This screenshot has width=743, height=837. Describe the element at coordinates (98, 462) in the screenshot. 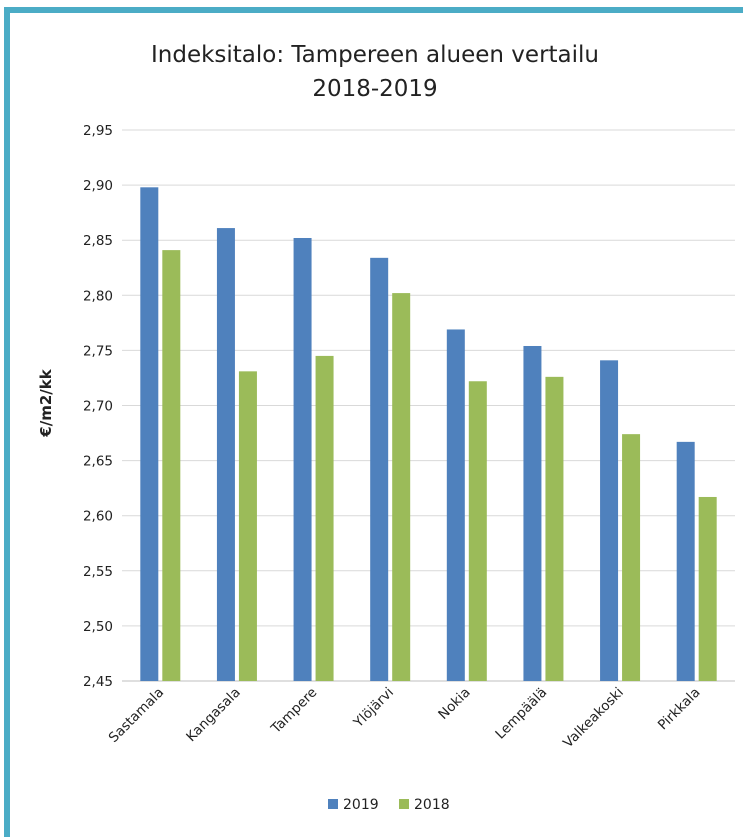

I see `y-tick-label: 2,65` at that location.